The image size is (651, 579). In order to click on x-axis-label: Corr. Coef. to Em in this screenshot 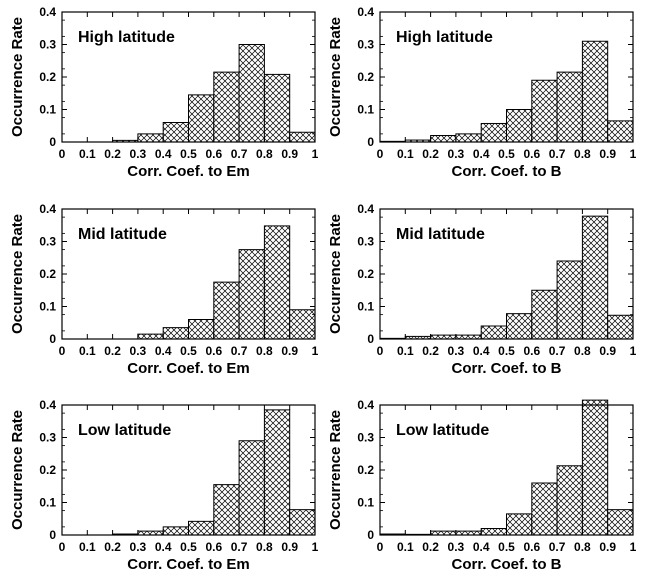, I will do `click(188, 368)`.